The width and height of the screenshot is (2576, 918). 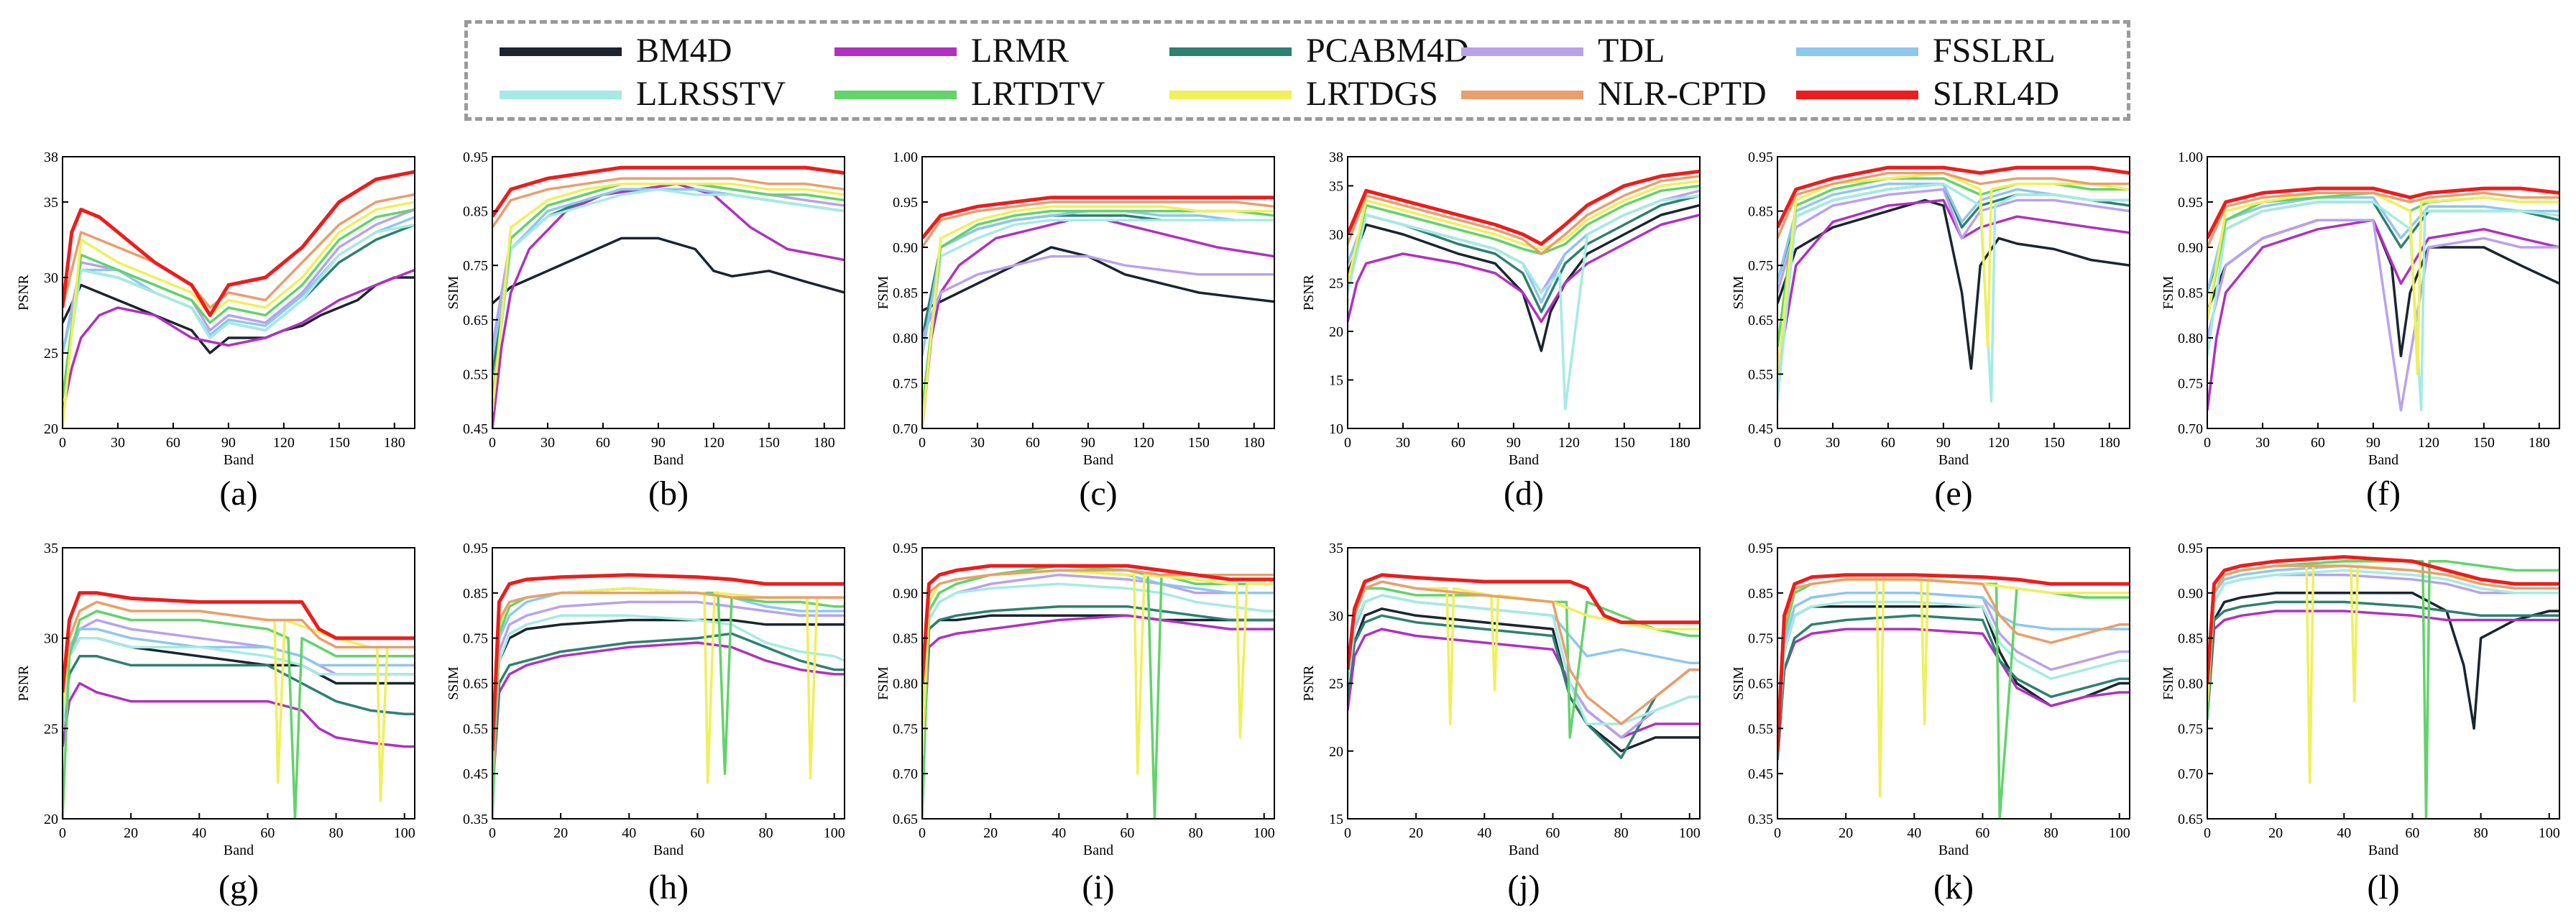 What do you see at coordinates (883, 683) in the screenshot?
I see `y-axis-label: FSIM` at bounding box center [883, 683].